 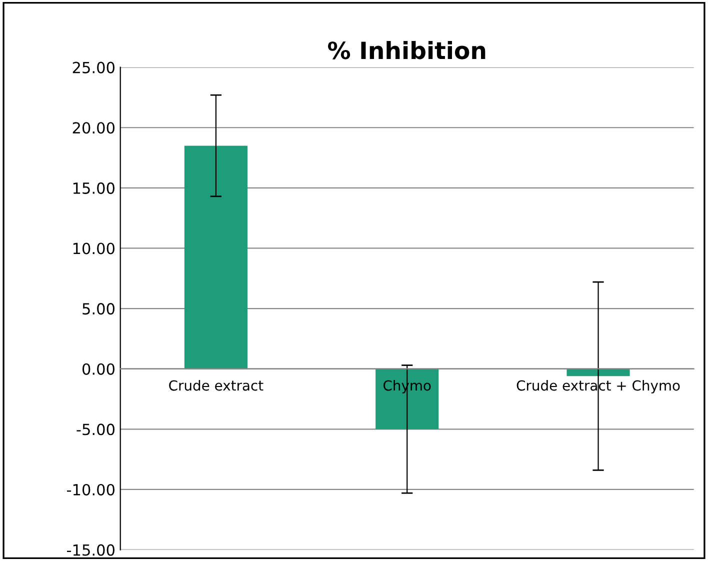 What do you see at coordinates (90, 490) in the screenshot?
I see `y-tick-label: -10.00` at bounding box center [90, 490].